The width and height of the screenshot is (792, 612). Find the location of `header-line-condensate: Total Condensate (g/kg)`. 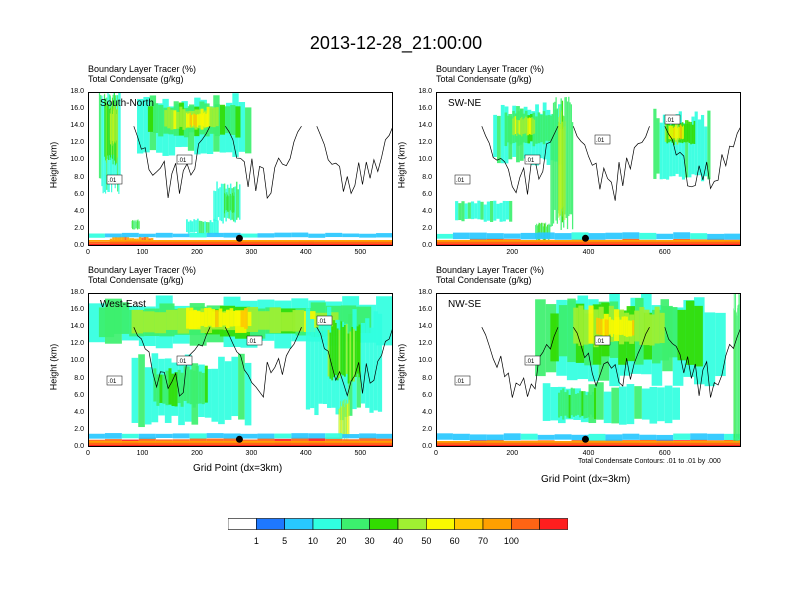

header-line-condensate: Total Condensate (g/kg) is located at coordinates (484, 79).